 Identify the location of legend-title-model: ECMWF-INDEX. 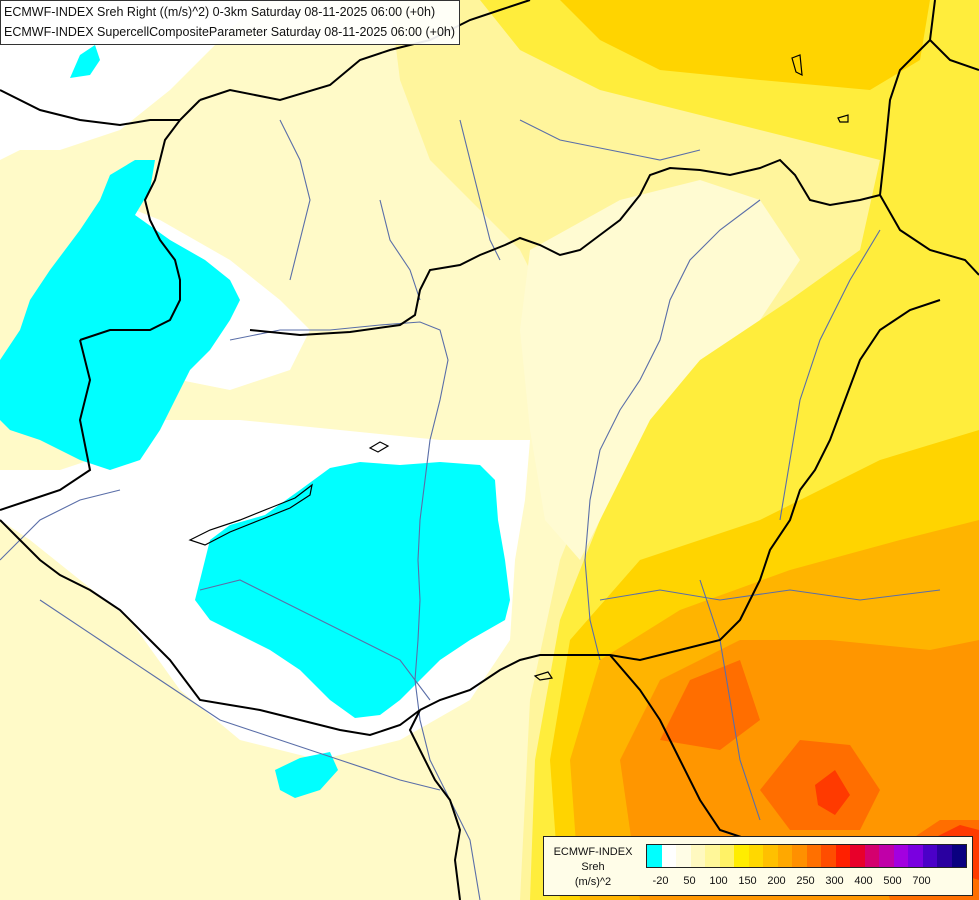
(593, 852).